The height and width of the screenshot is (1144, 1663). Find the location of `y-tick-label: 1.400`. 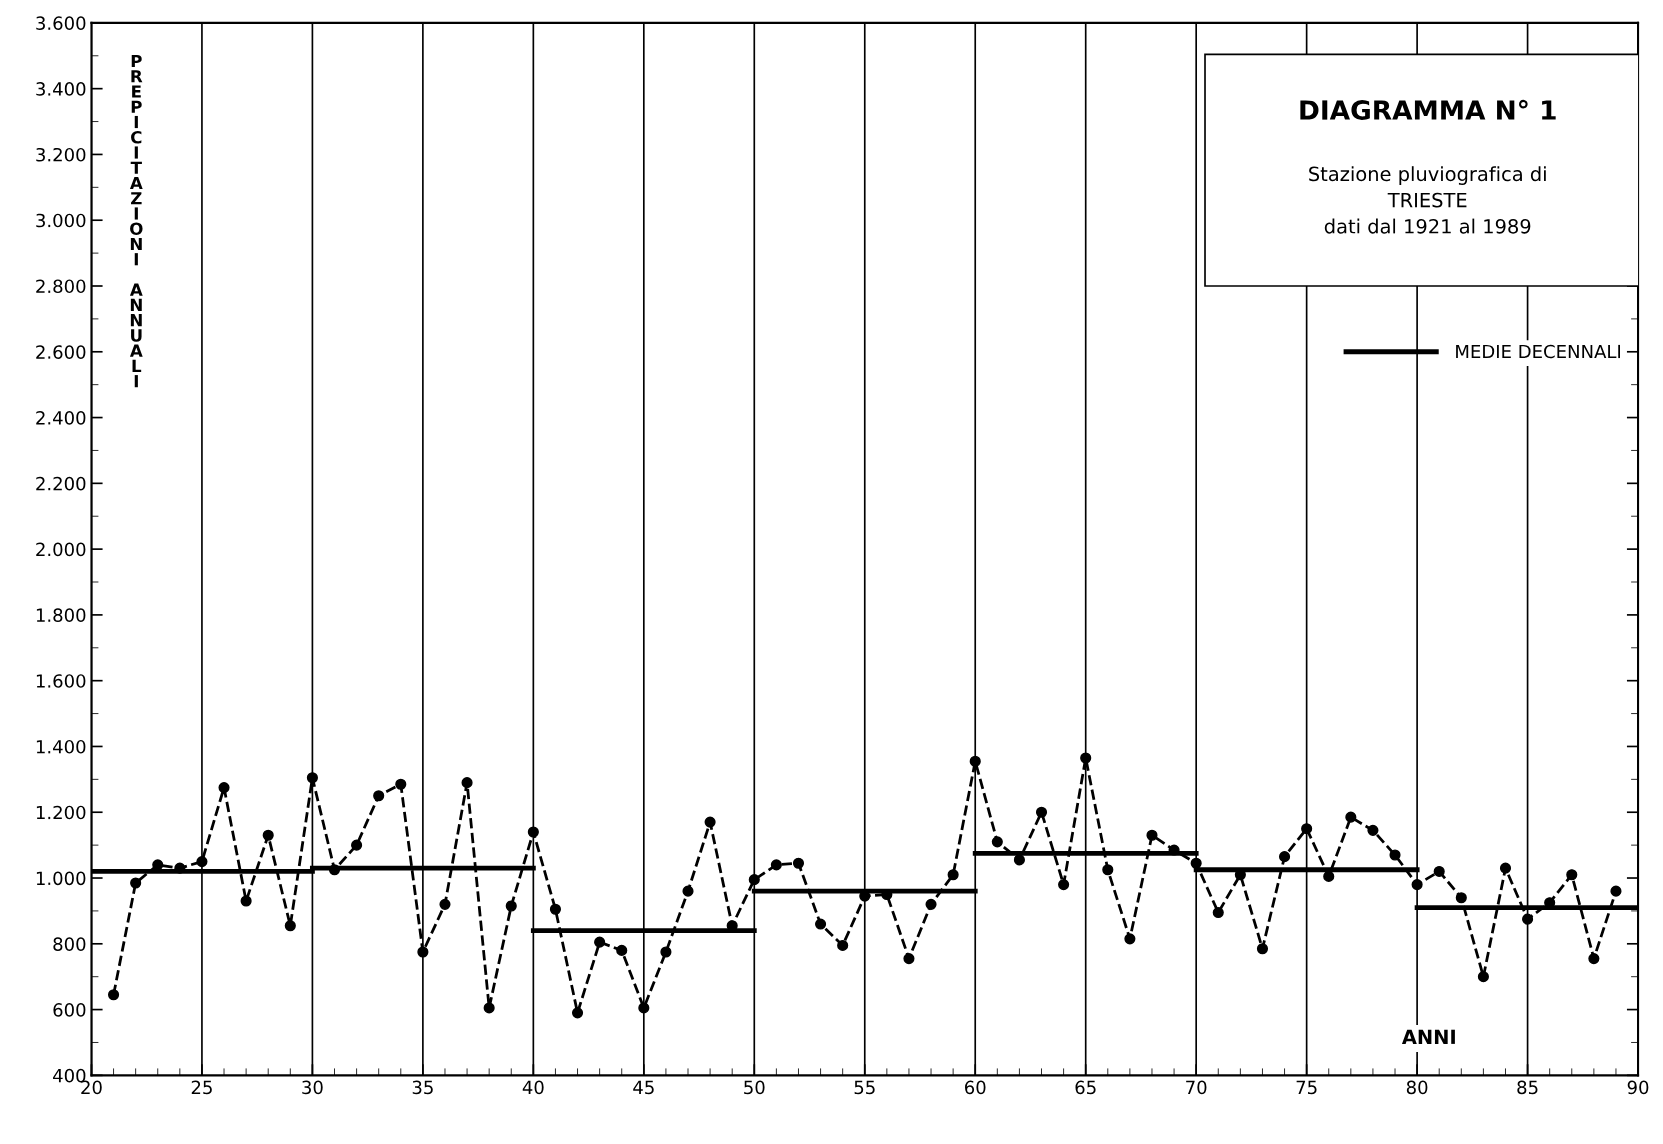

y-tick-label: 1.400 is located at coordinates (61, 746).